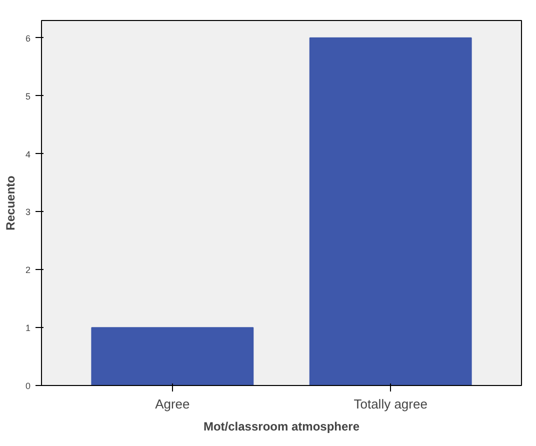 Image resolution: width=536 pixels, height=446 pixels. I want to click on y-tick-label: 3, so click(28, 212).